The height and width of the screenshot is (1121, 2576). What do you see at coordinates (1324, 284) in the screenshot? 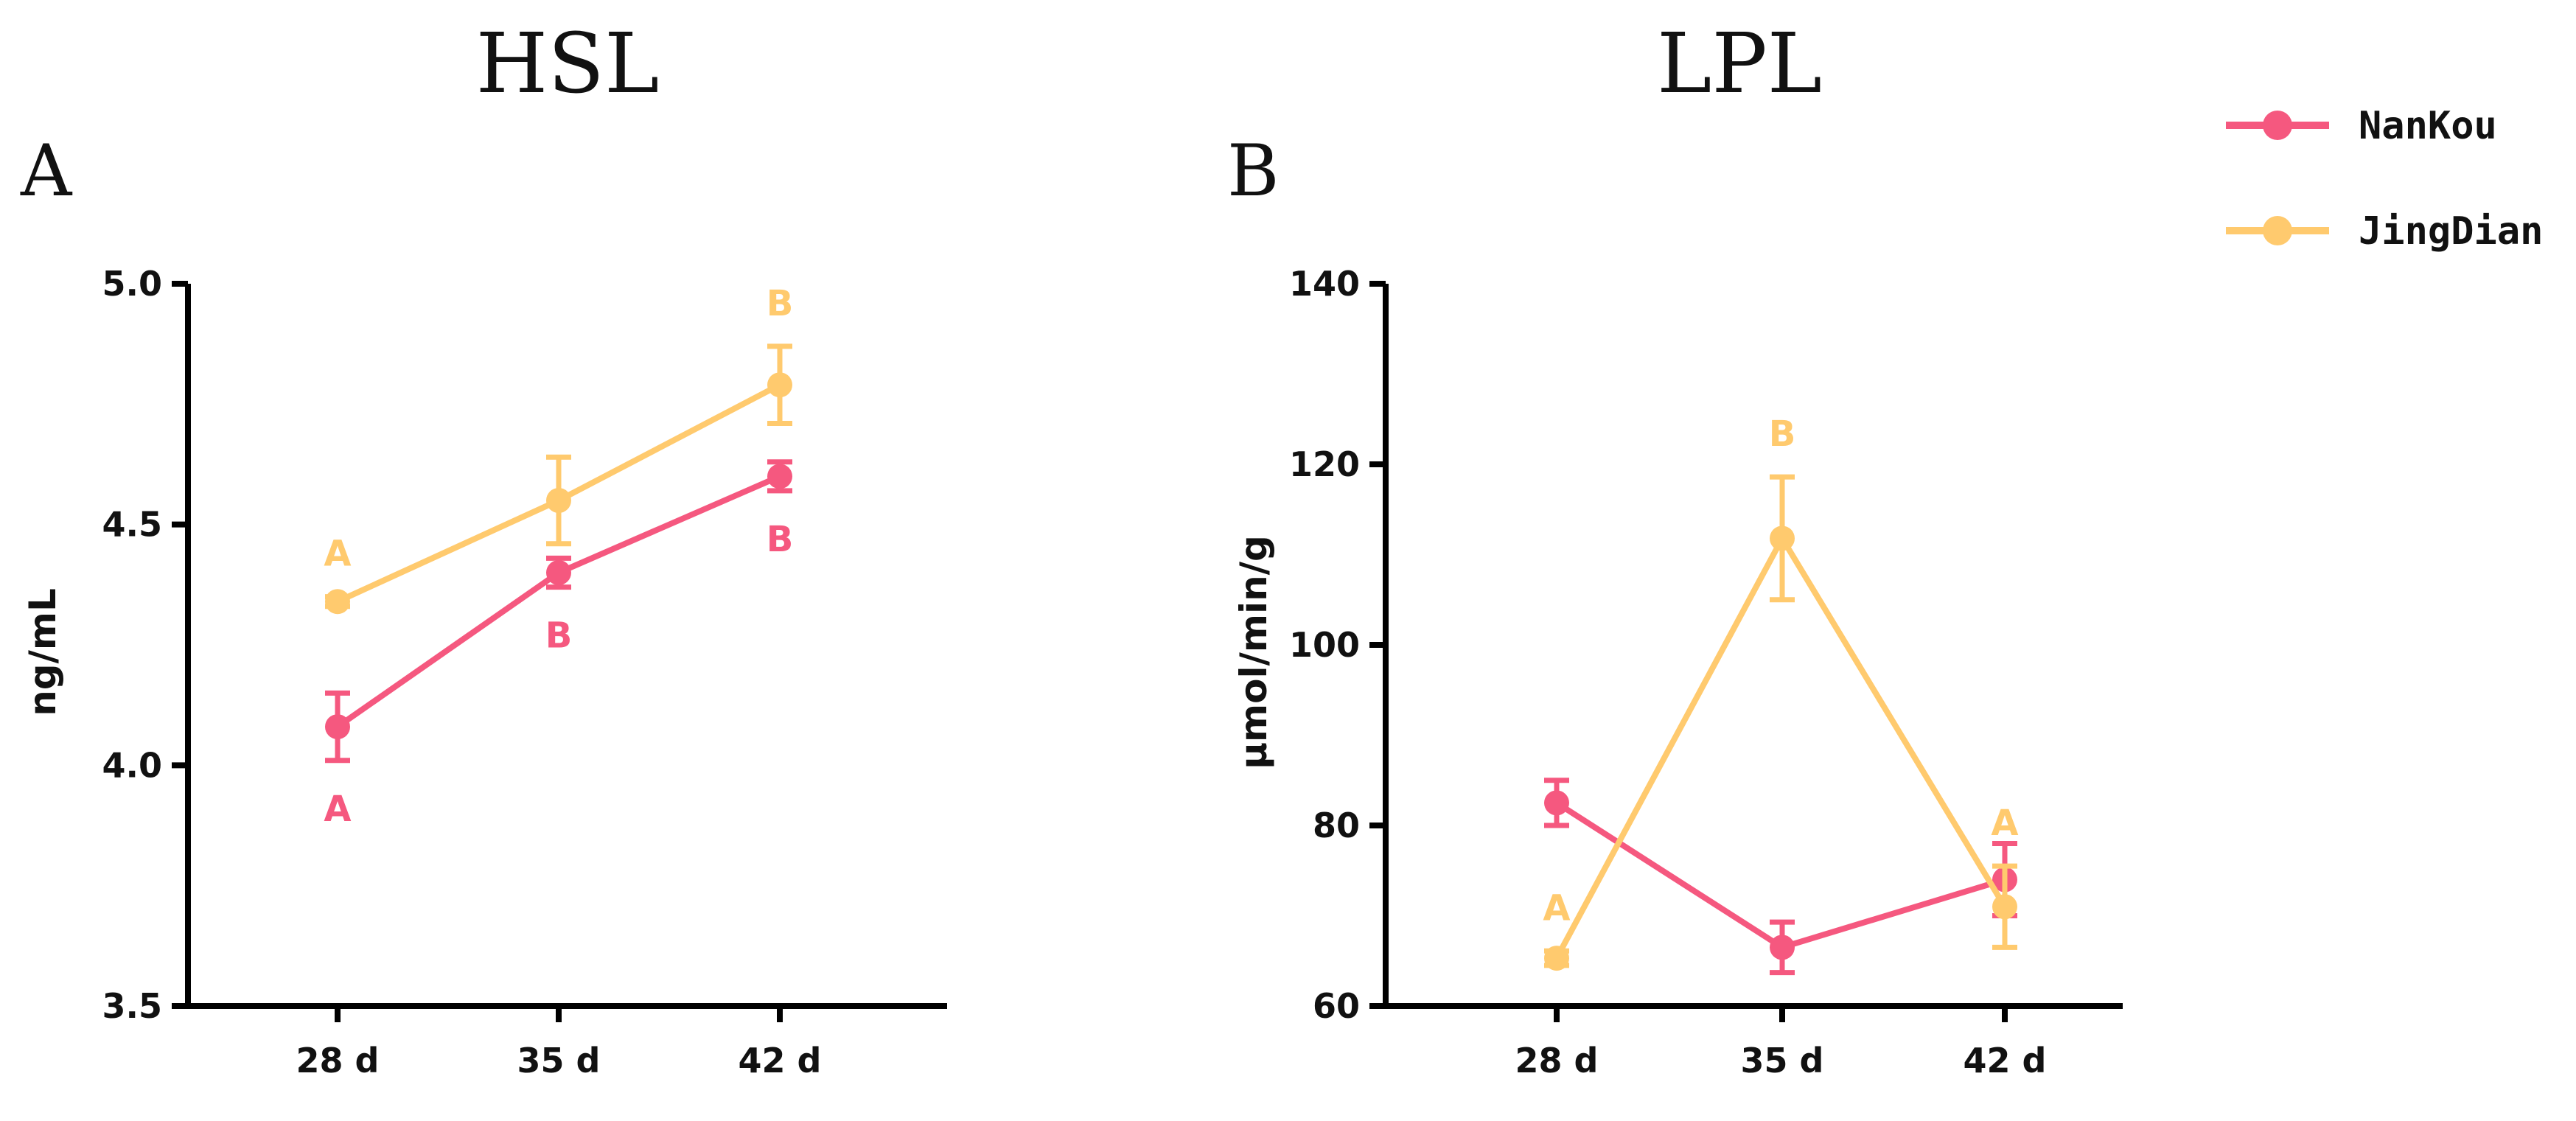
I see `ytick-label: 140` at bounding box center [1324, 284].